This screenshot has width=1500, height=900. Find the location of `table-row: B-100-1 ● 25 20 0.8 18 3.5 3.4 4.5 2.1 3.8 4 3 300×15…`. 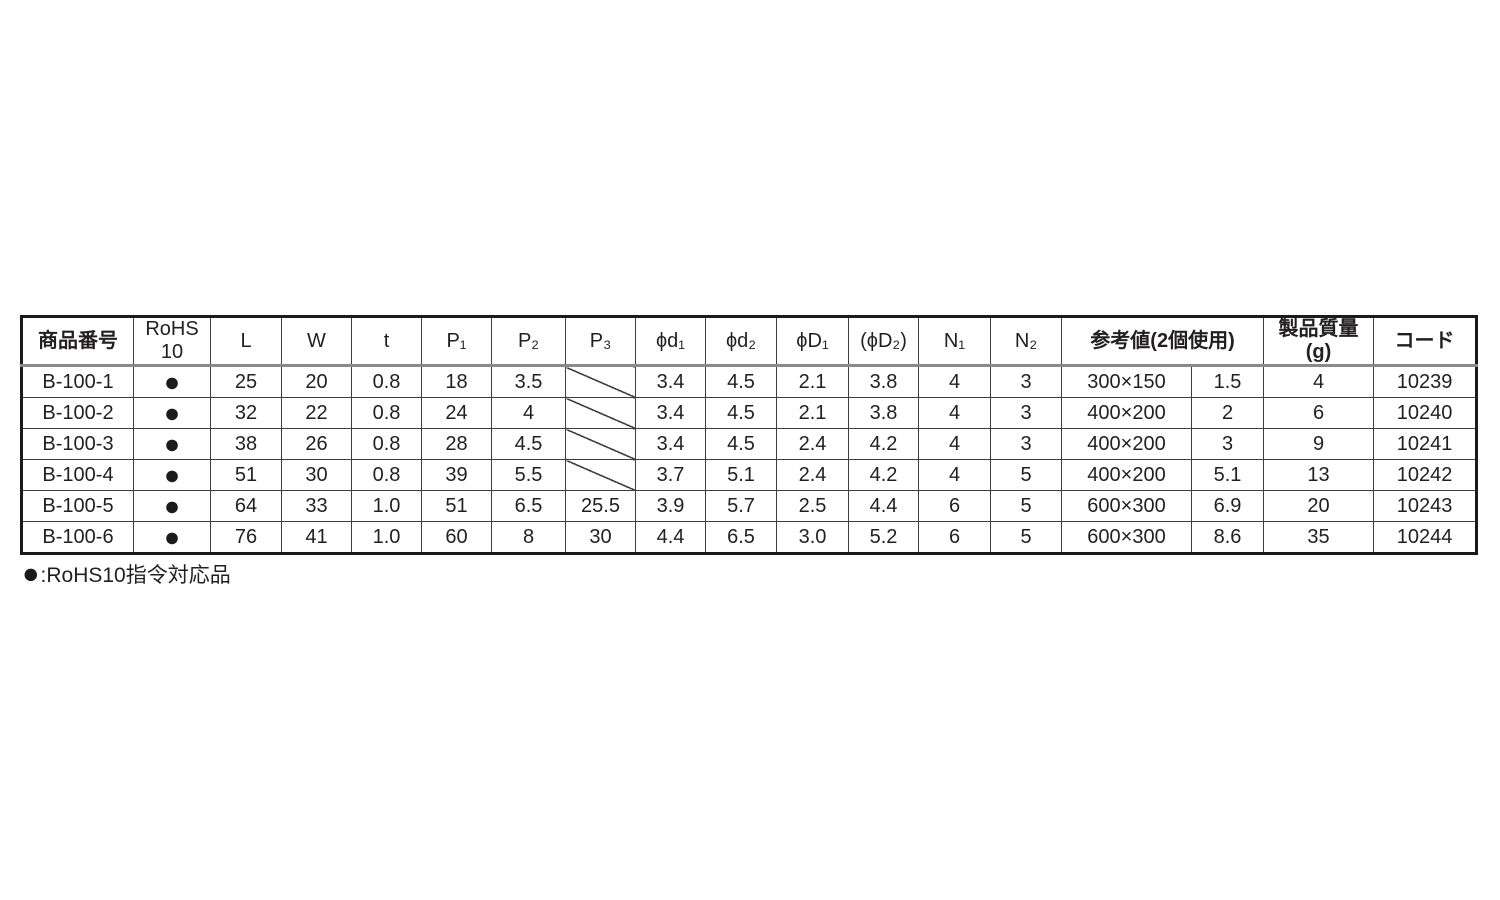

table-row: B-100-1 ● 25 20 0.8 18 3.5 3.4 4.5 2.1 3.8 4 3 300×15… is located at coordinates (749, 381).